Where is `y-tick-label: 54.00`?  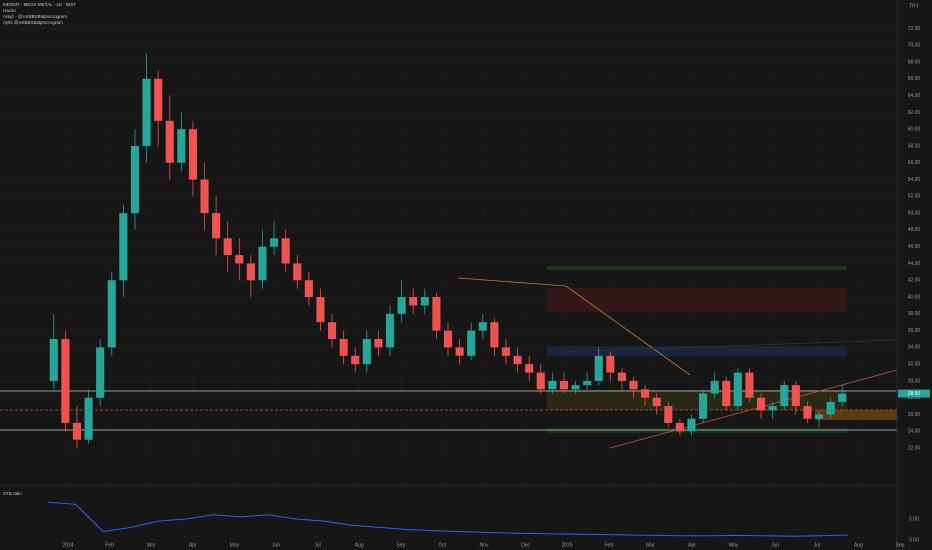 y-tick-label: 54.00 is located at coordinates (914, 180).